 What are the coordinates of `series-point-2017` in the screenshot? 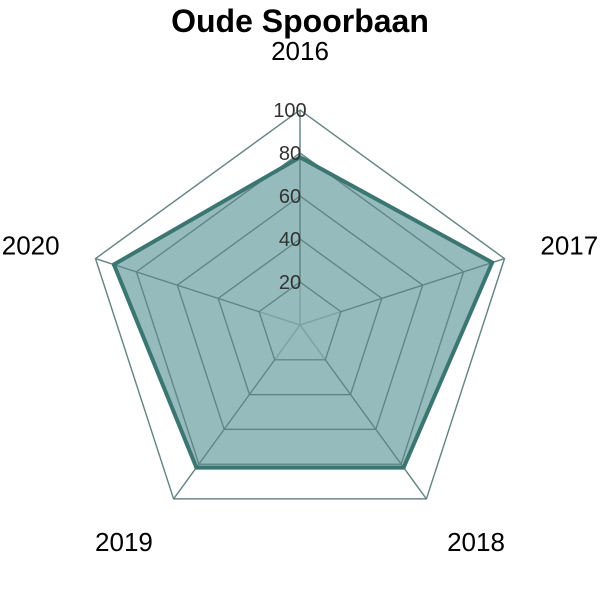 It's located at (492, 262).